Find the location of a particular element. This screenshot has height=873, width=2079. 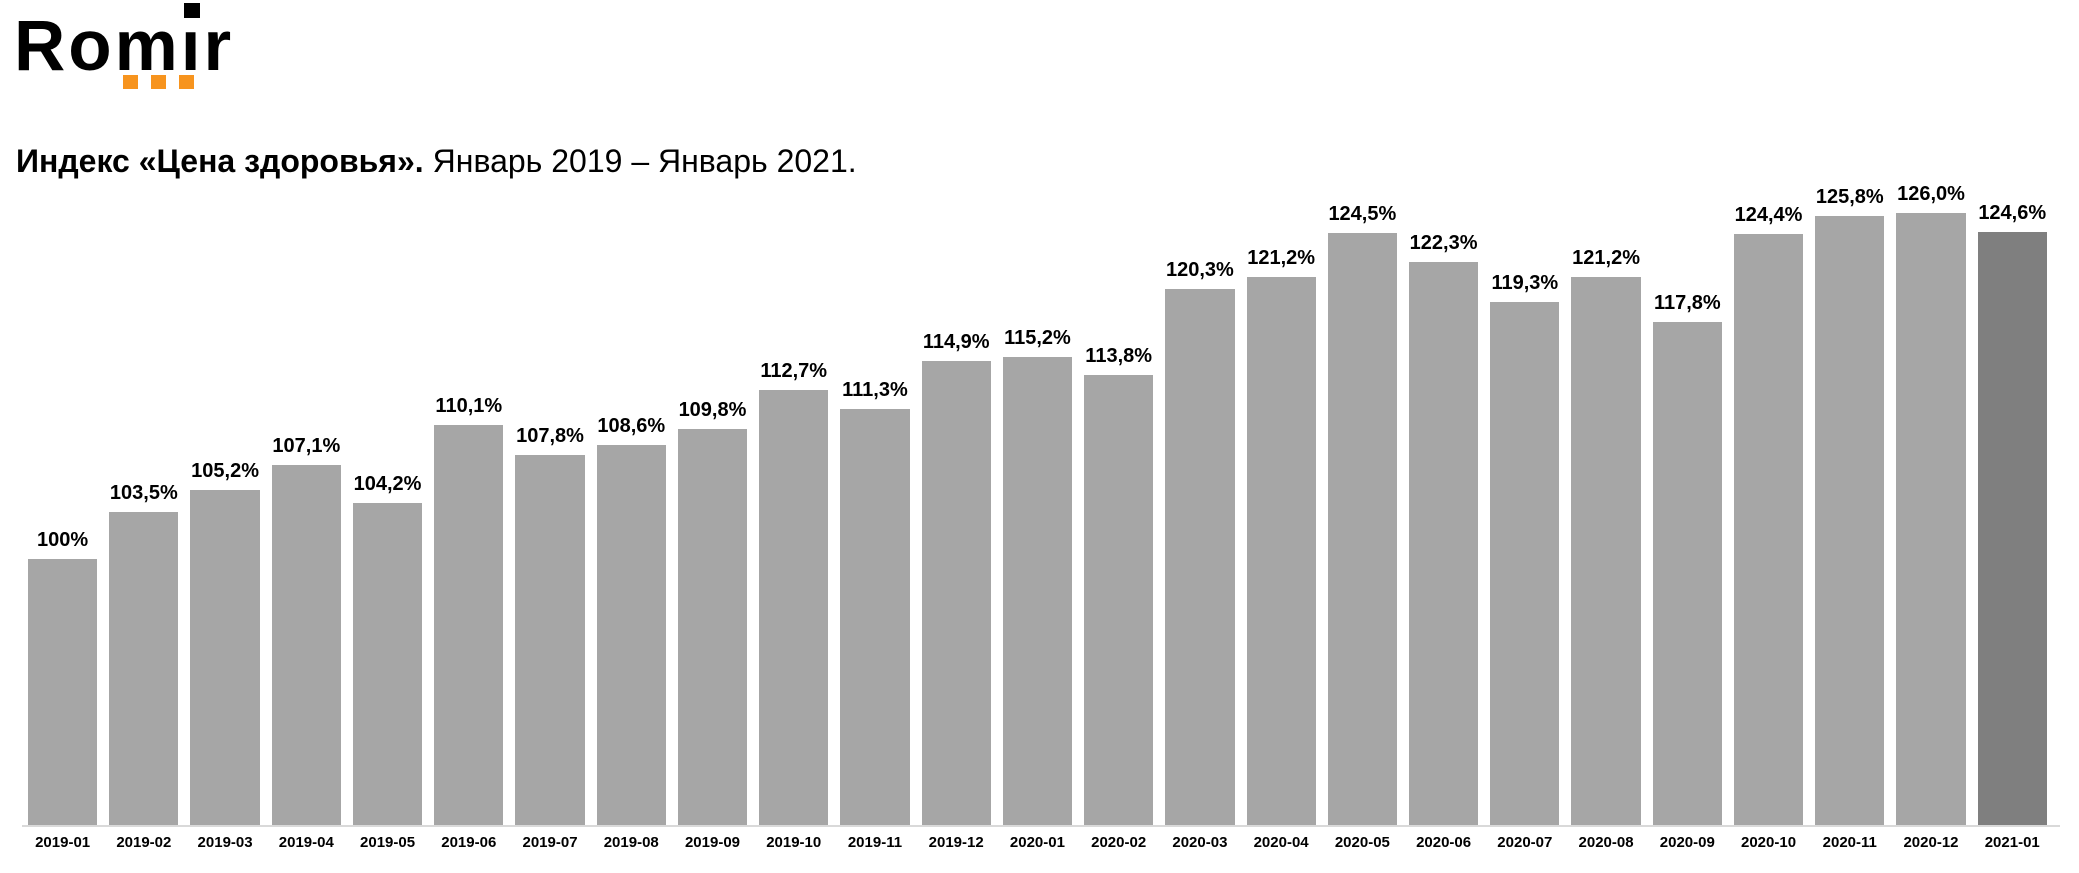

bar-column: 113,8% is located at coordinates (1119, 492).